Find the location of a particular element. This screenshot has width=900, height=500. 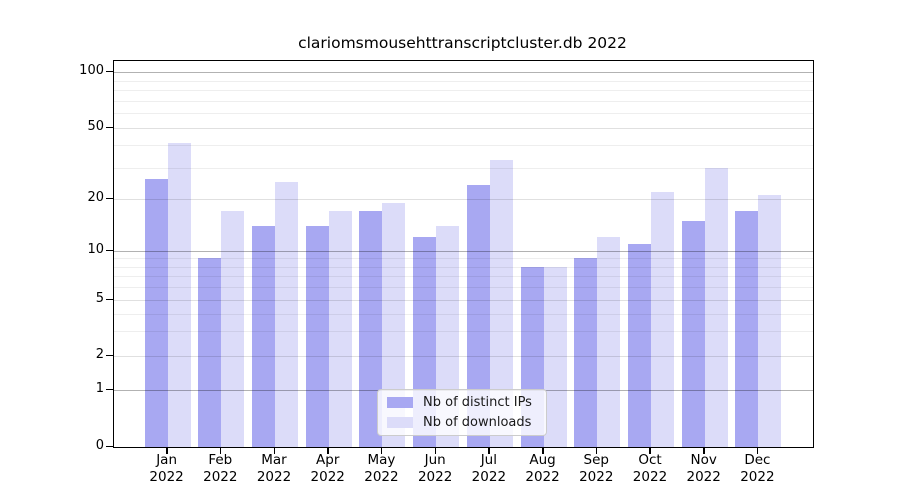

y-tick-label-20: 20 is located at coordinates (95, 197).